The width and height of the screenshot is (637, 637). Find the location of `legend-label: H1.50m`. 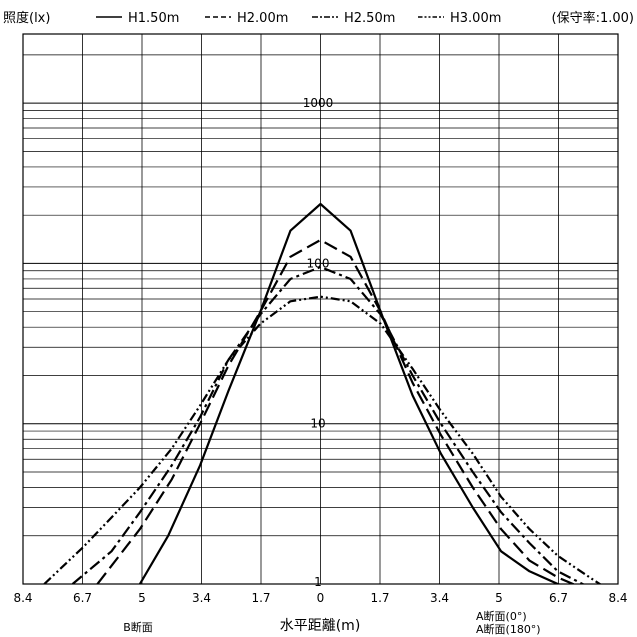

legend-label: H1.50m is located at coordinates (153, 18).